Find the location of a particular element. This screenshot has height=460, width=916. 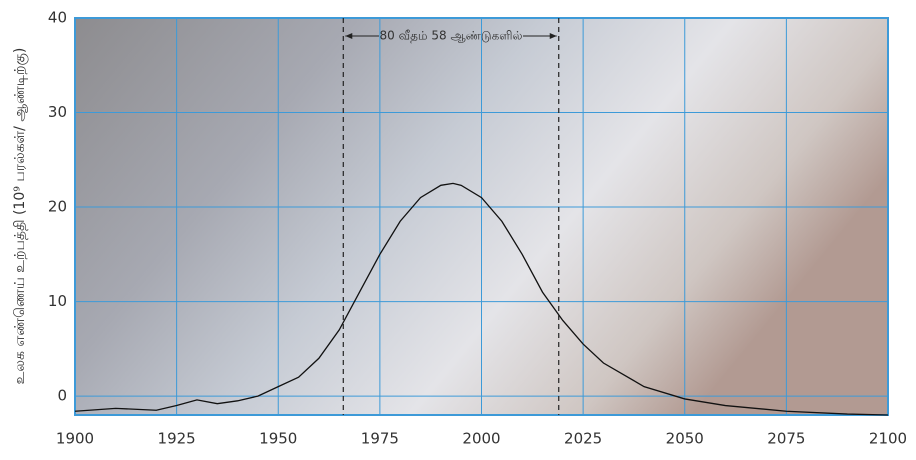

x-tick-label: 2100 is located at coordinates (888, 439).